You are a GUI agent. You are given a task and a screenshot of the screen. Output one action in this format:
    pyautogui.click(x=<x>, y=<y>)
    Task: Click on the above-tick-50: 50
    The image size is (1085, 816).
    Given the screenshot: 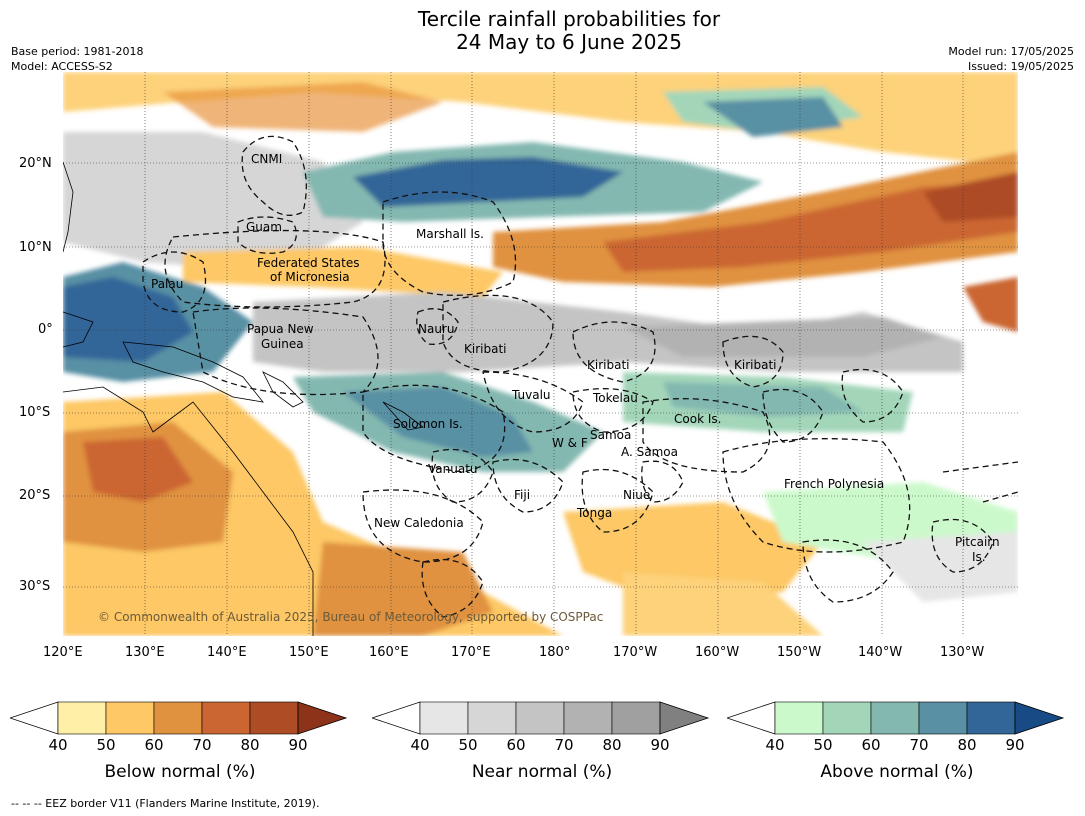 What is the action you would take?
    pyautogui.click(x=823, y=745)
    